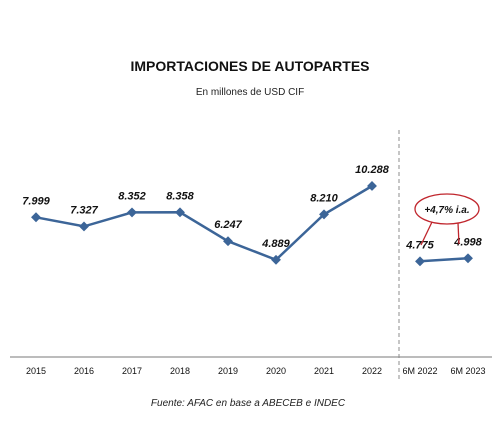  What do you see at coordinates (467, 242) in the screenshot?
I see `semester-data-label-6m-2023: 4.998` at bounding box center [467, 242].